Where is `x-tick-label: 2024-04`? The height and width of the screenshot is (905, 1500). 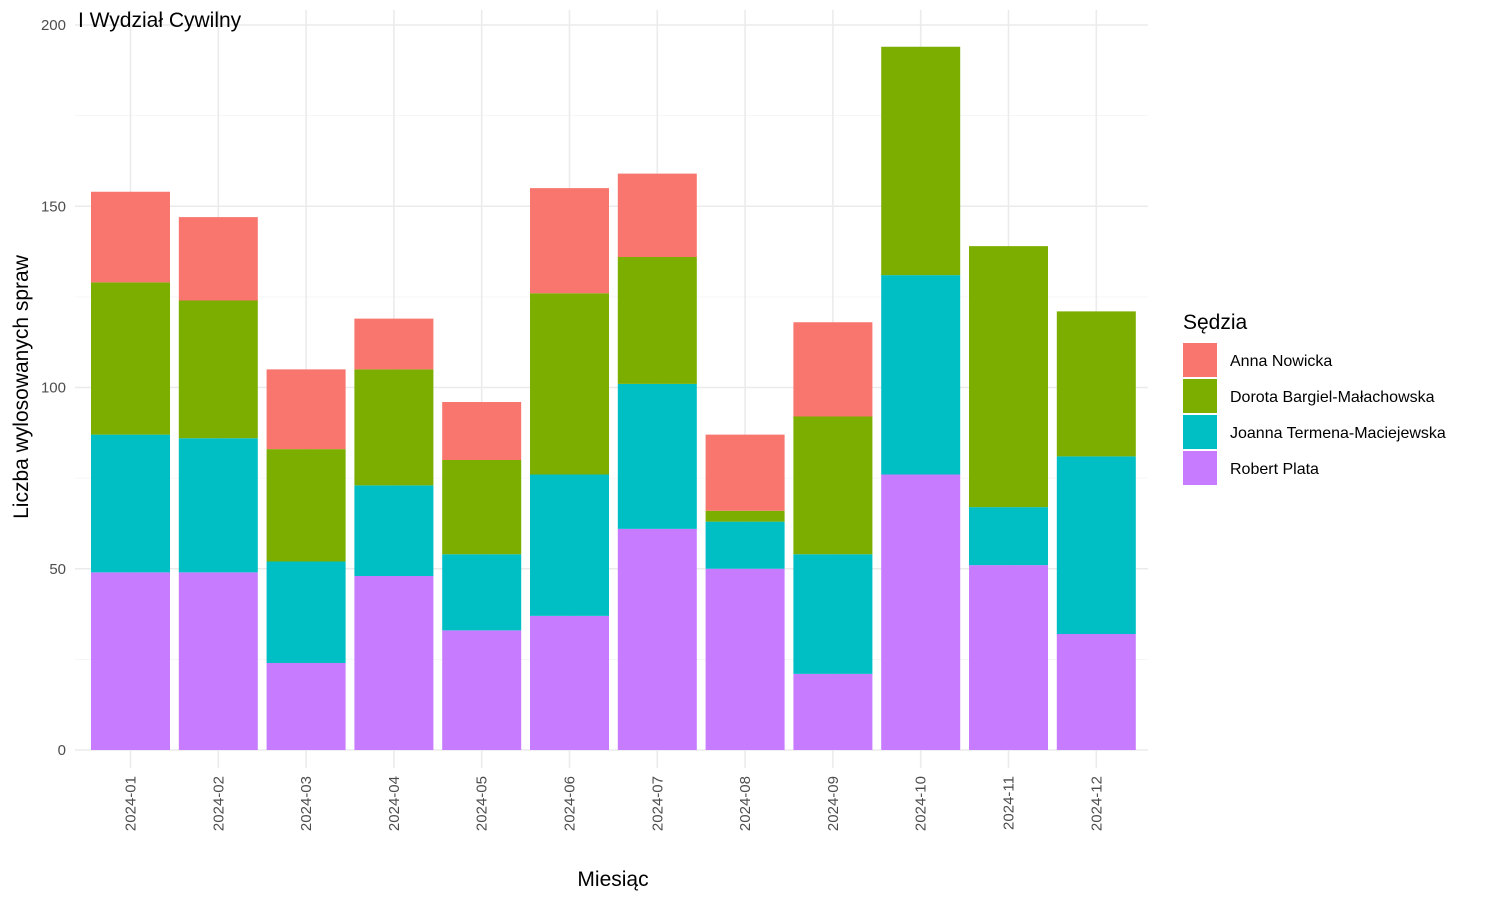
x-tick-label: 2024-04 is located at coordinates (394, 803).